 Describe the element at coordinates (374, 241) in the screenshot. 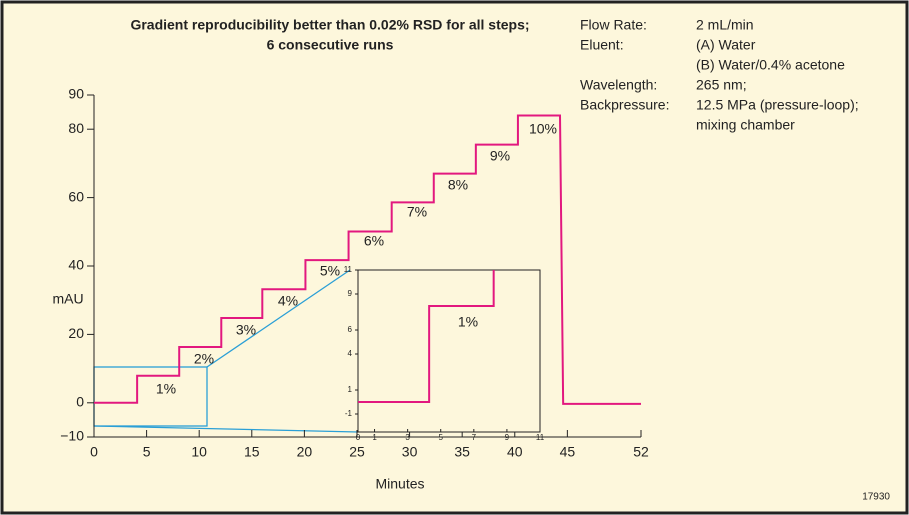

I see `step-label: 6%` at that location.